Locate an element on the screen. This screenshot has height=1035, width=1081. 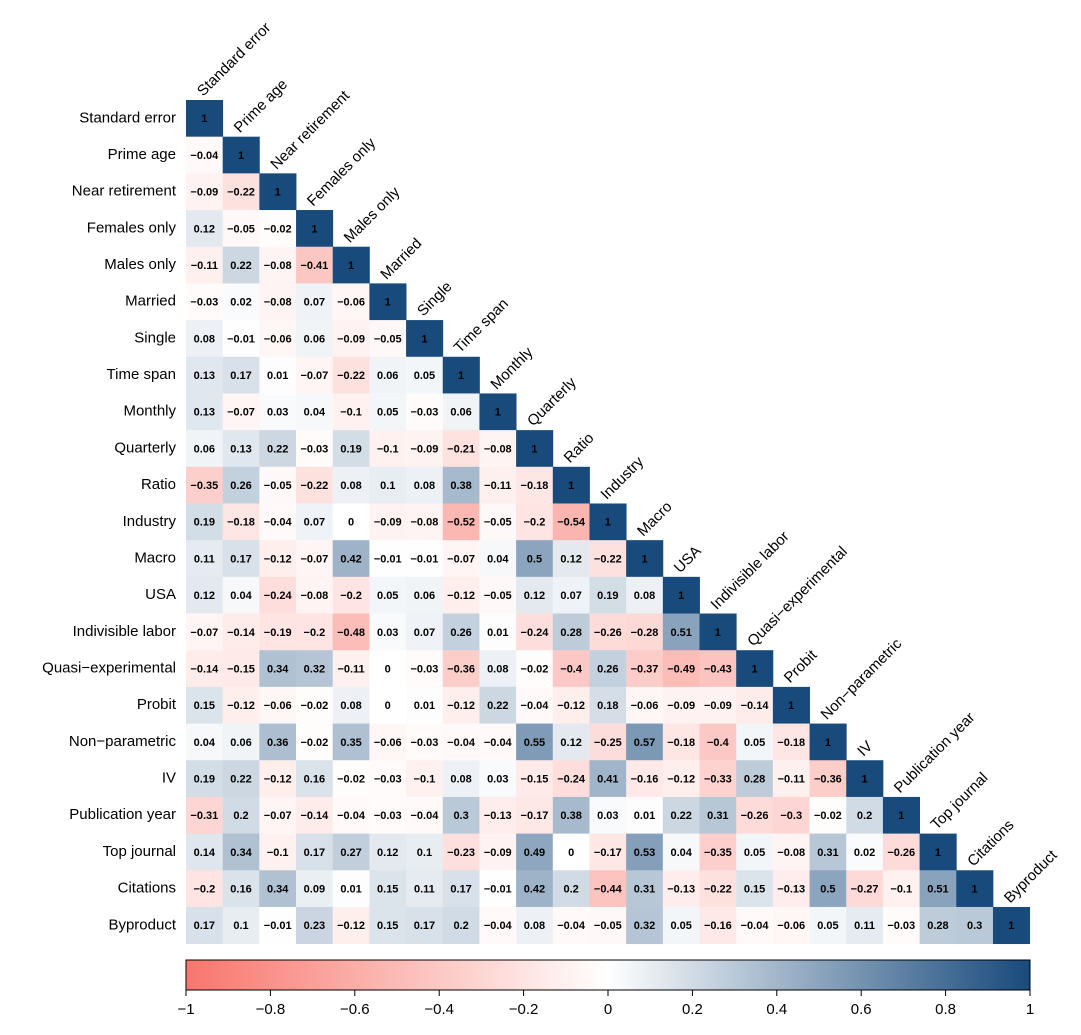
cell-label: −0.17 is located at coordinates (608, 853).